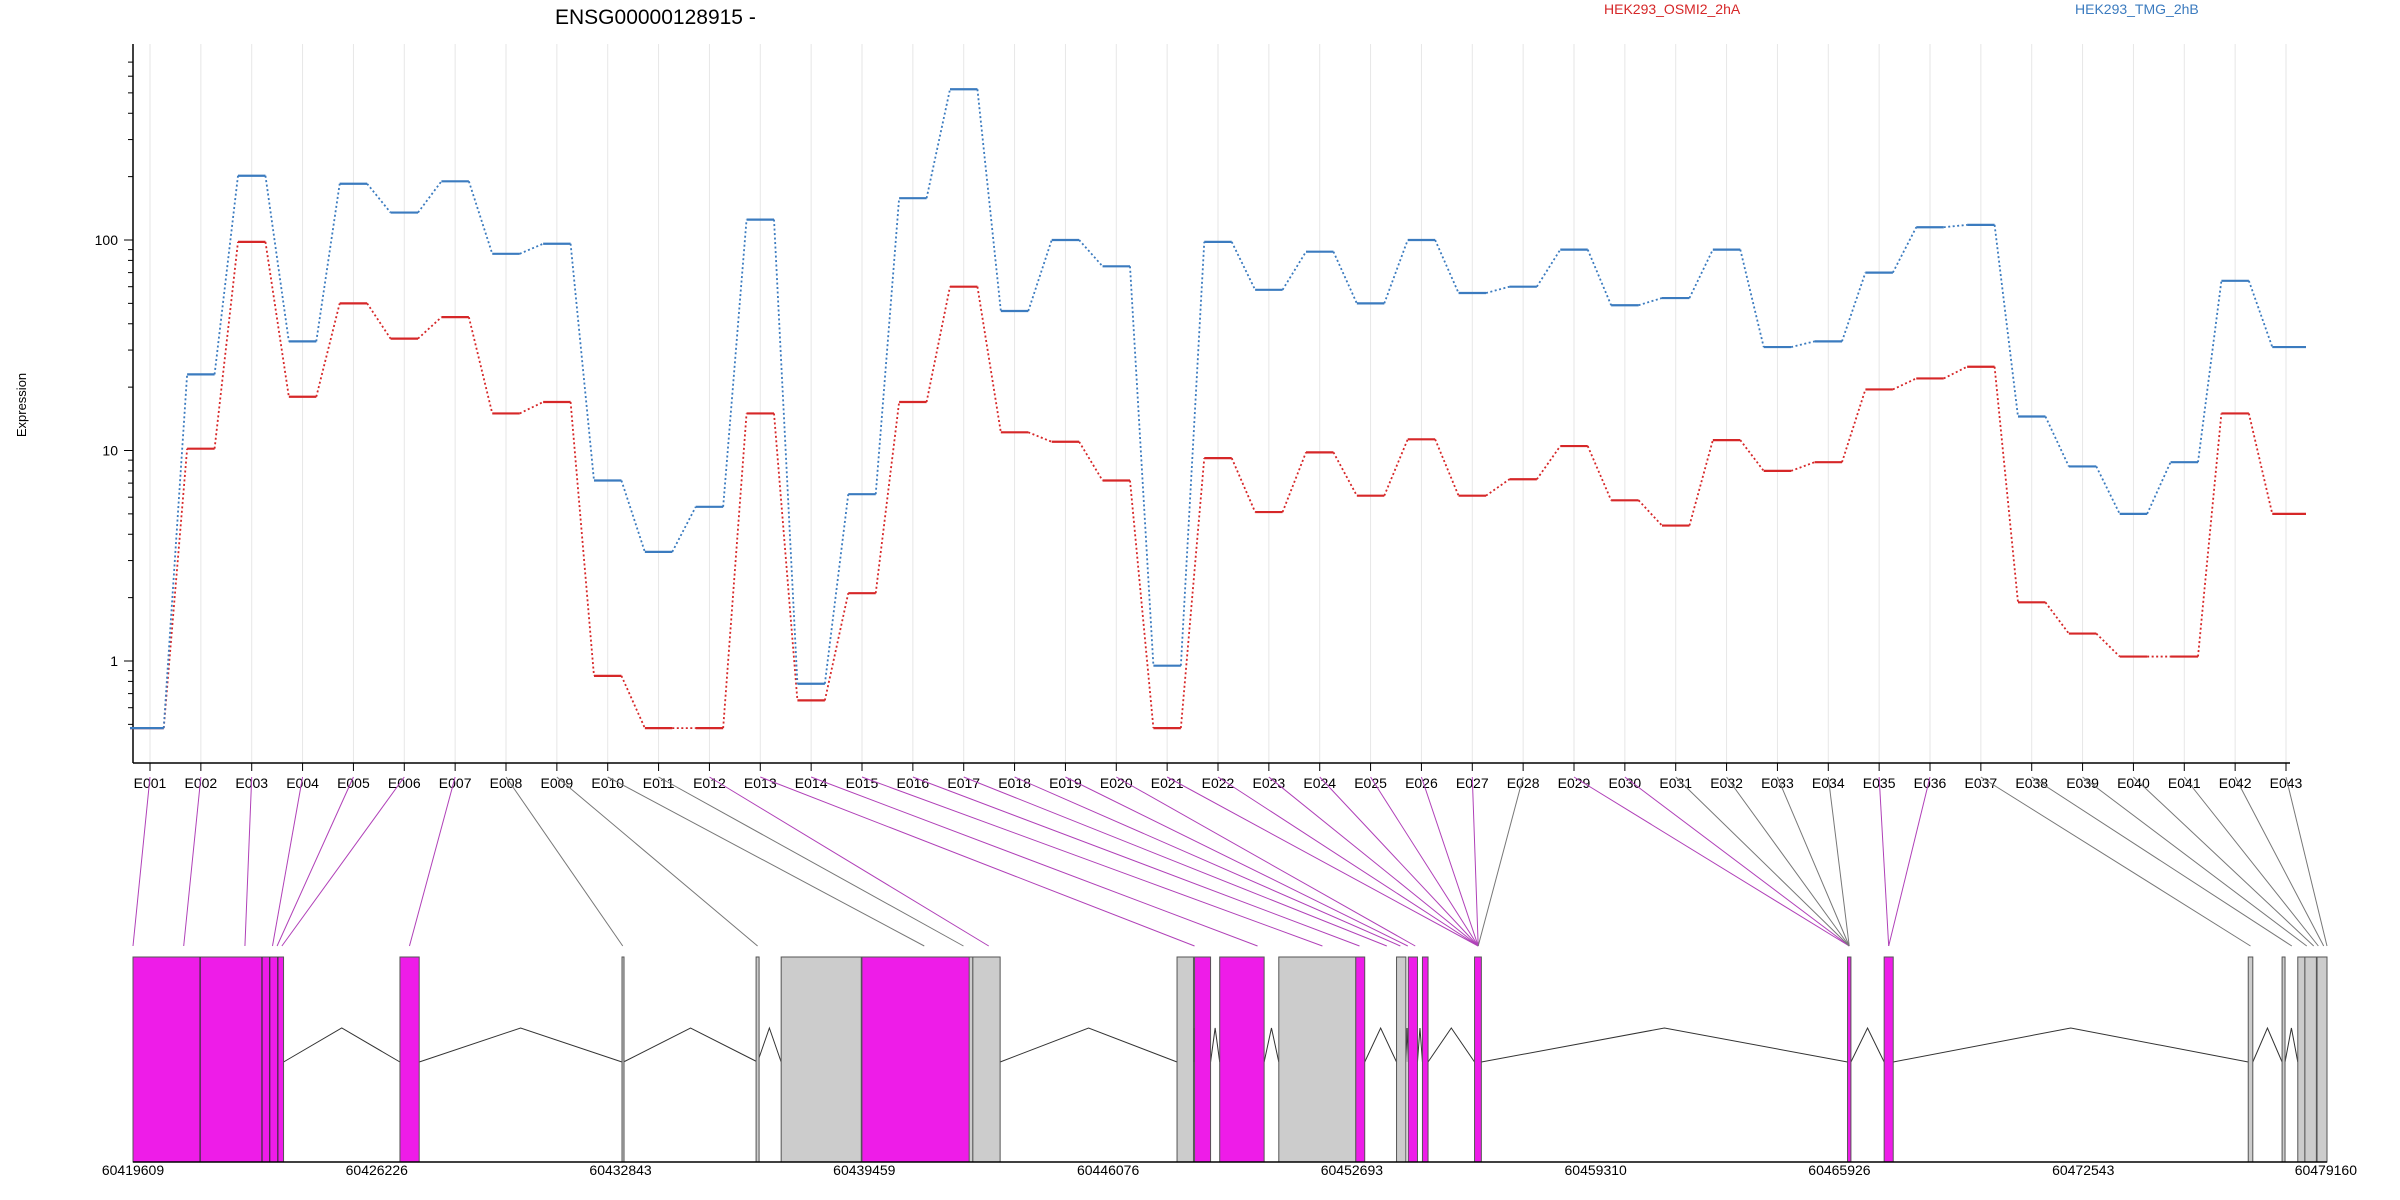 The image size is (2400, 1200). Describe the element at coordinates (1828, 783) in the screenshot. I see `x-tick-label: E034` at that location.